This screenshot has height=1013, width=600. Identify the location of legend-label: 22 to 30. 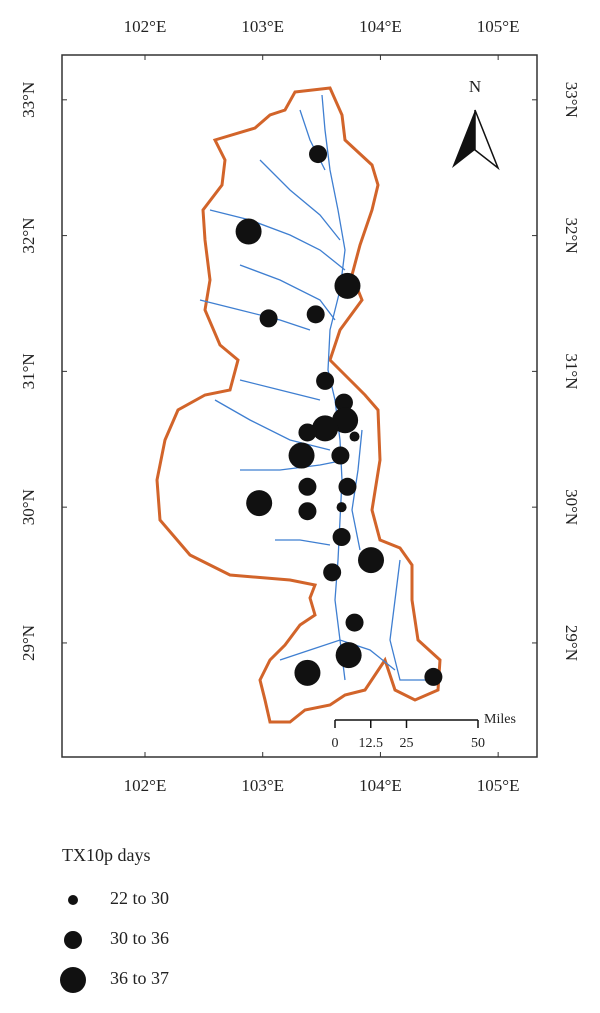
(139, 898).